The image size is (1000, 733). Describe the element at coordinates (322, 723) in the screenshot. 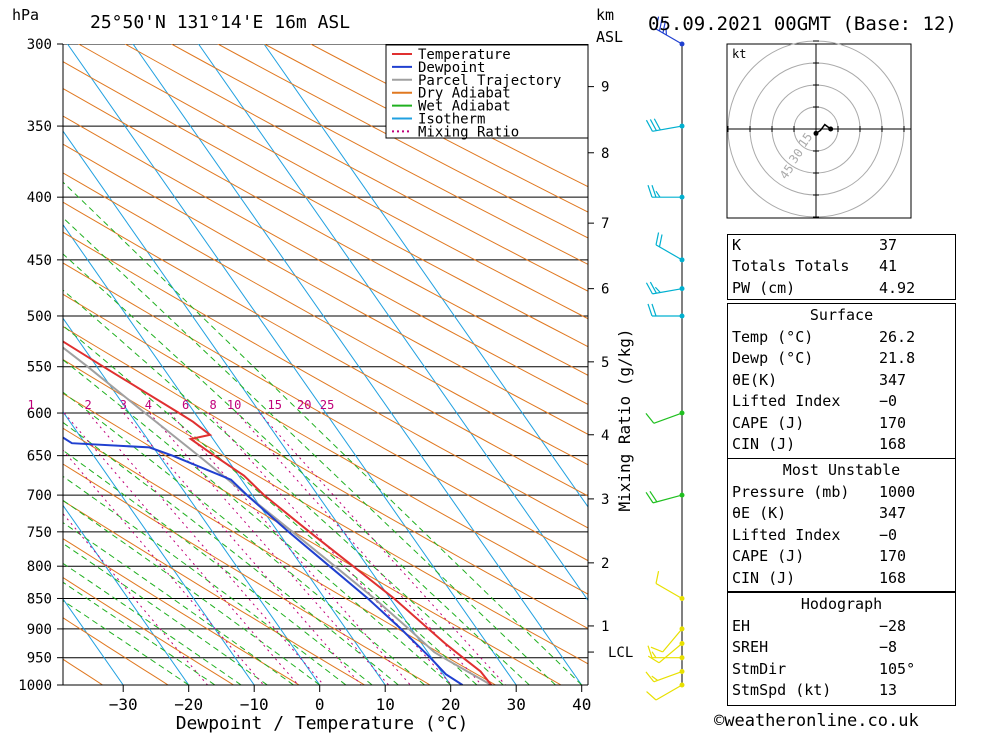

I see `x-axis-label: Dewpoint / Temperature (°C)` at that location.